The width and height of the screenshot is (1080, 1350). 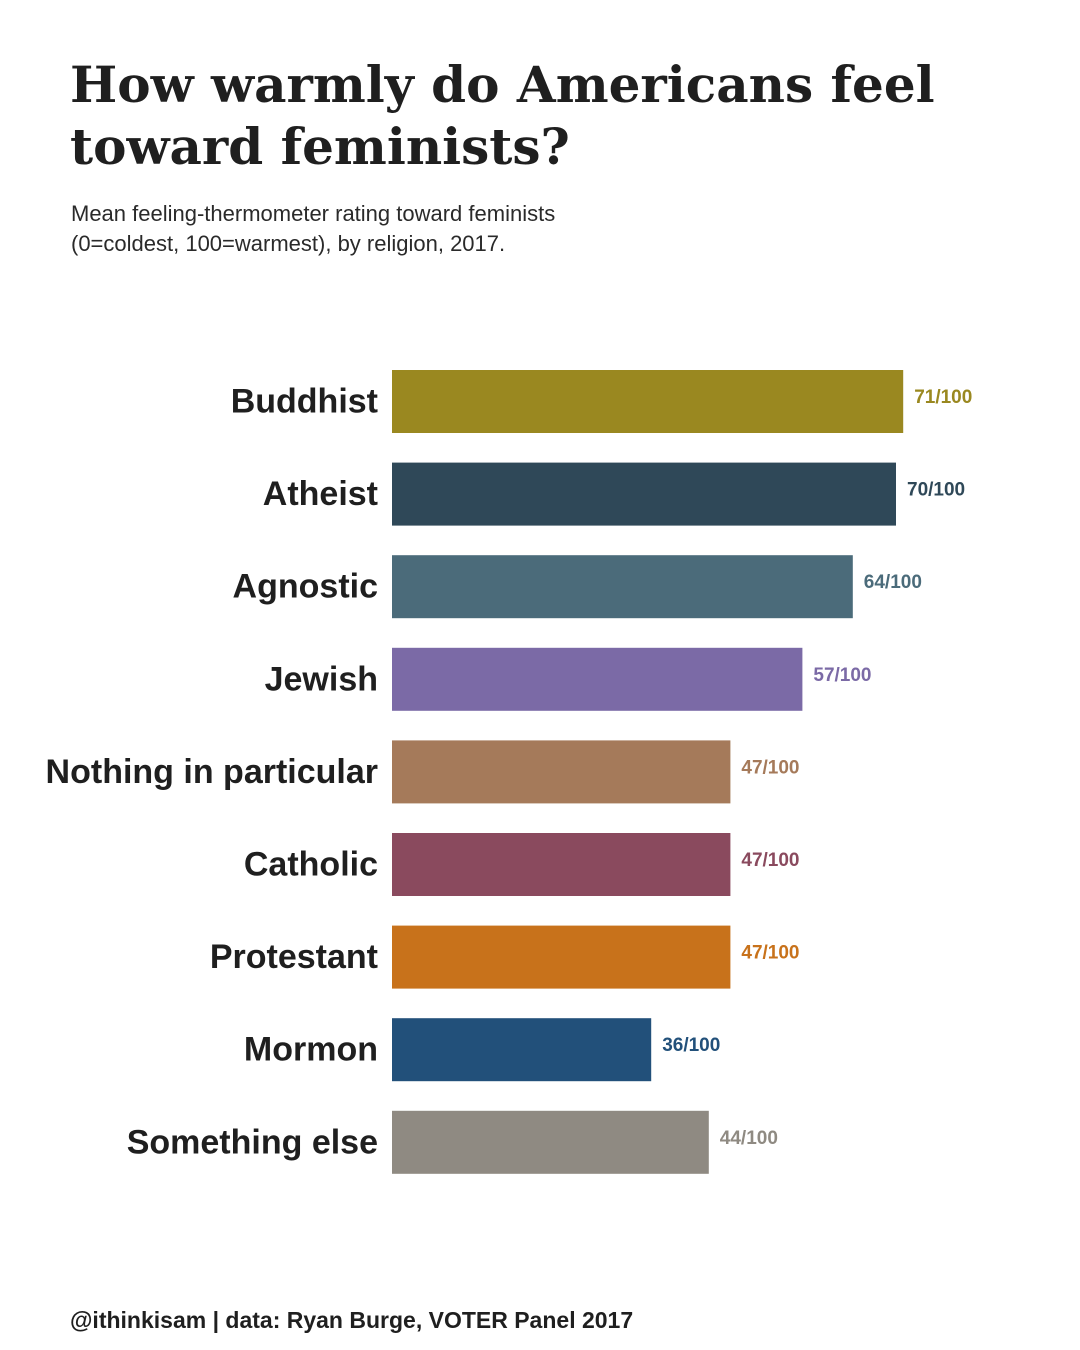 What do you see at coordinates (212, 772) in the screenshot?
I see `category-label-nothing-in-particular: Nothing in particular` at bounding box center [212, 772].